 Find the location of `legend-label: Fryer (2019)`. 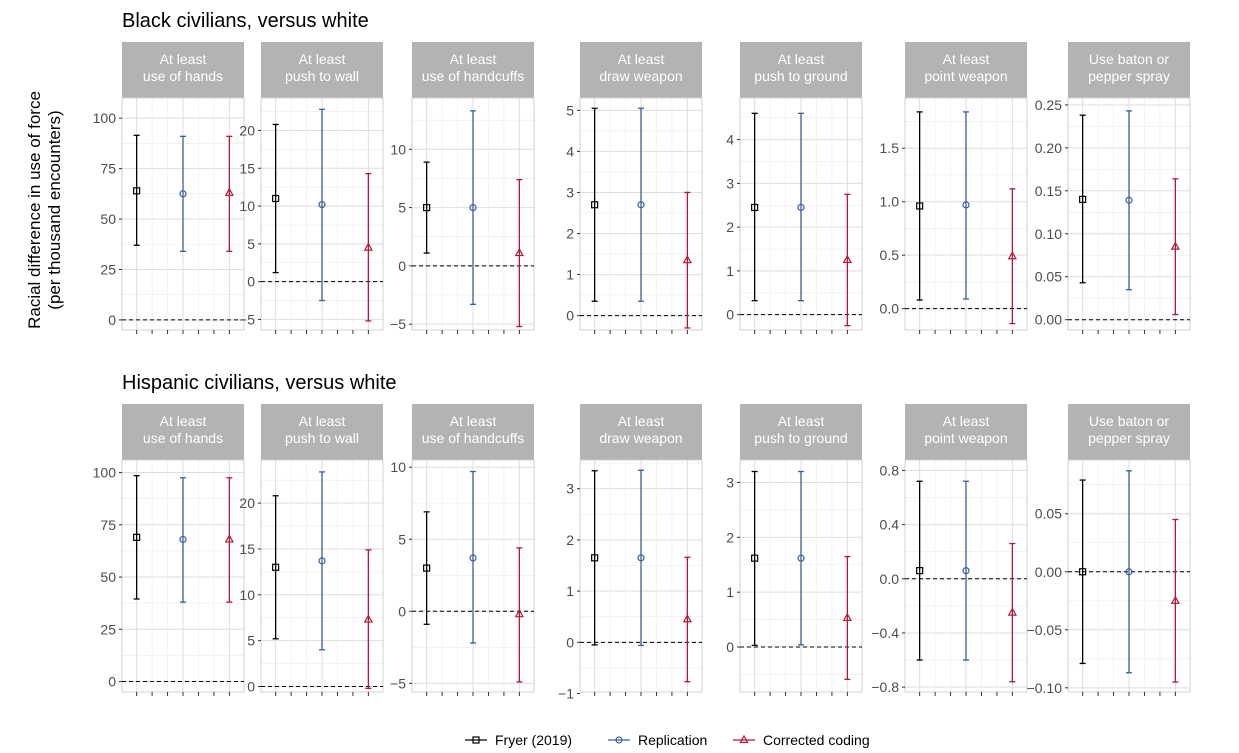

legend-label: Fryer (2019) is located at coordinates (533, 740).